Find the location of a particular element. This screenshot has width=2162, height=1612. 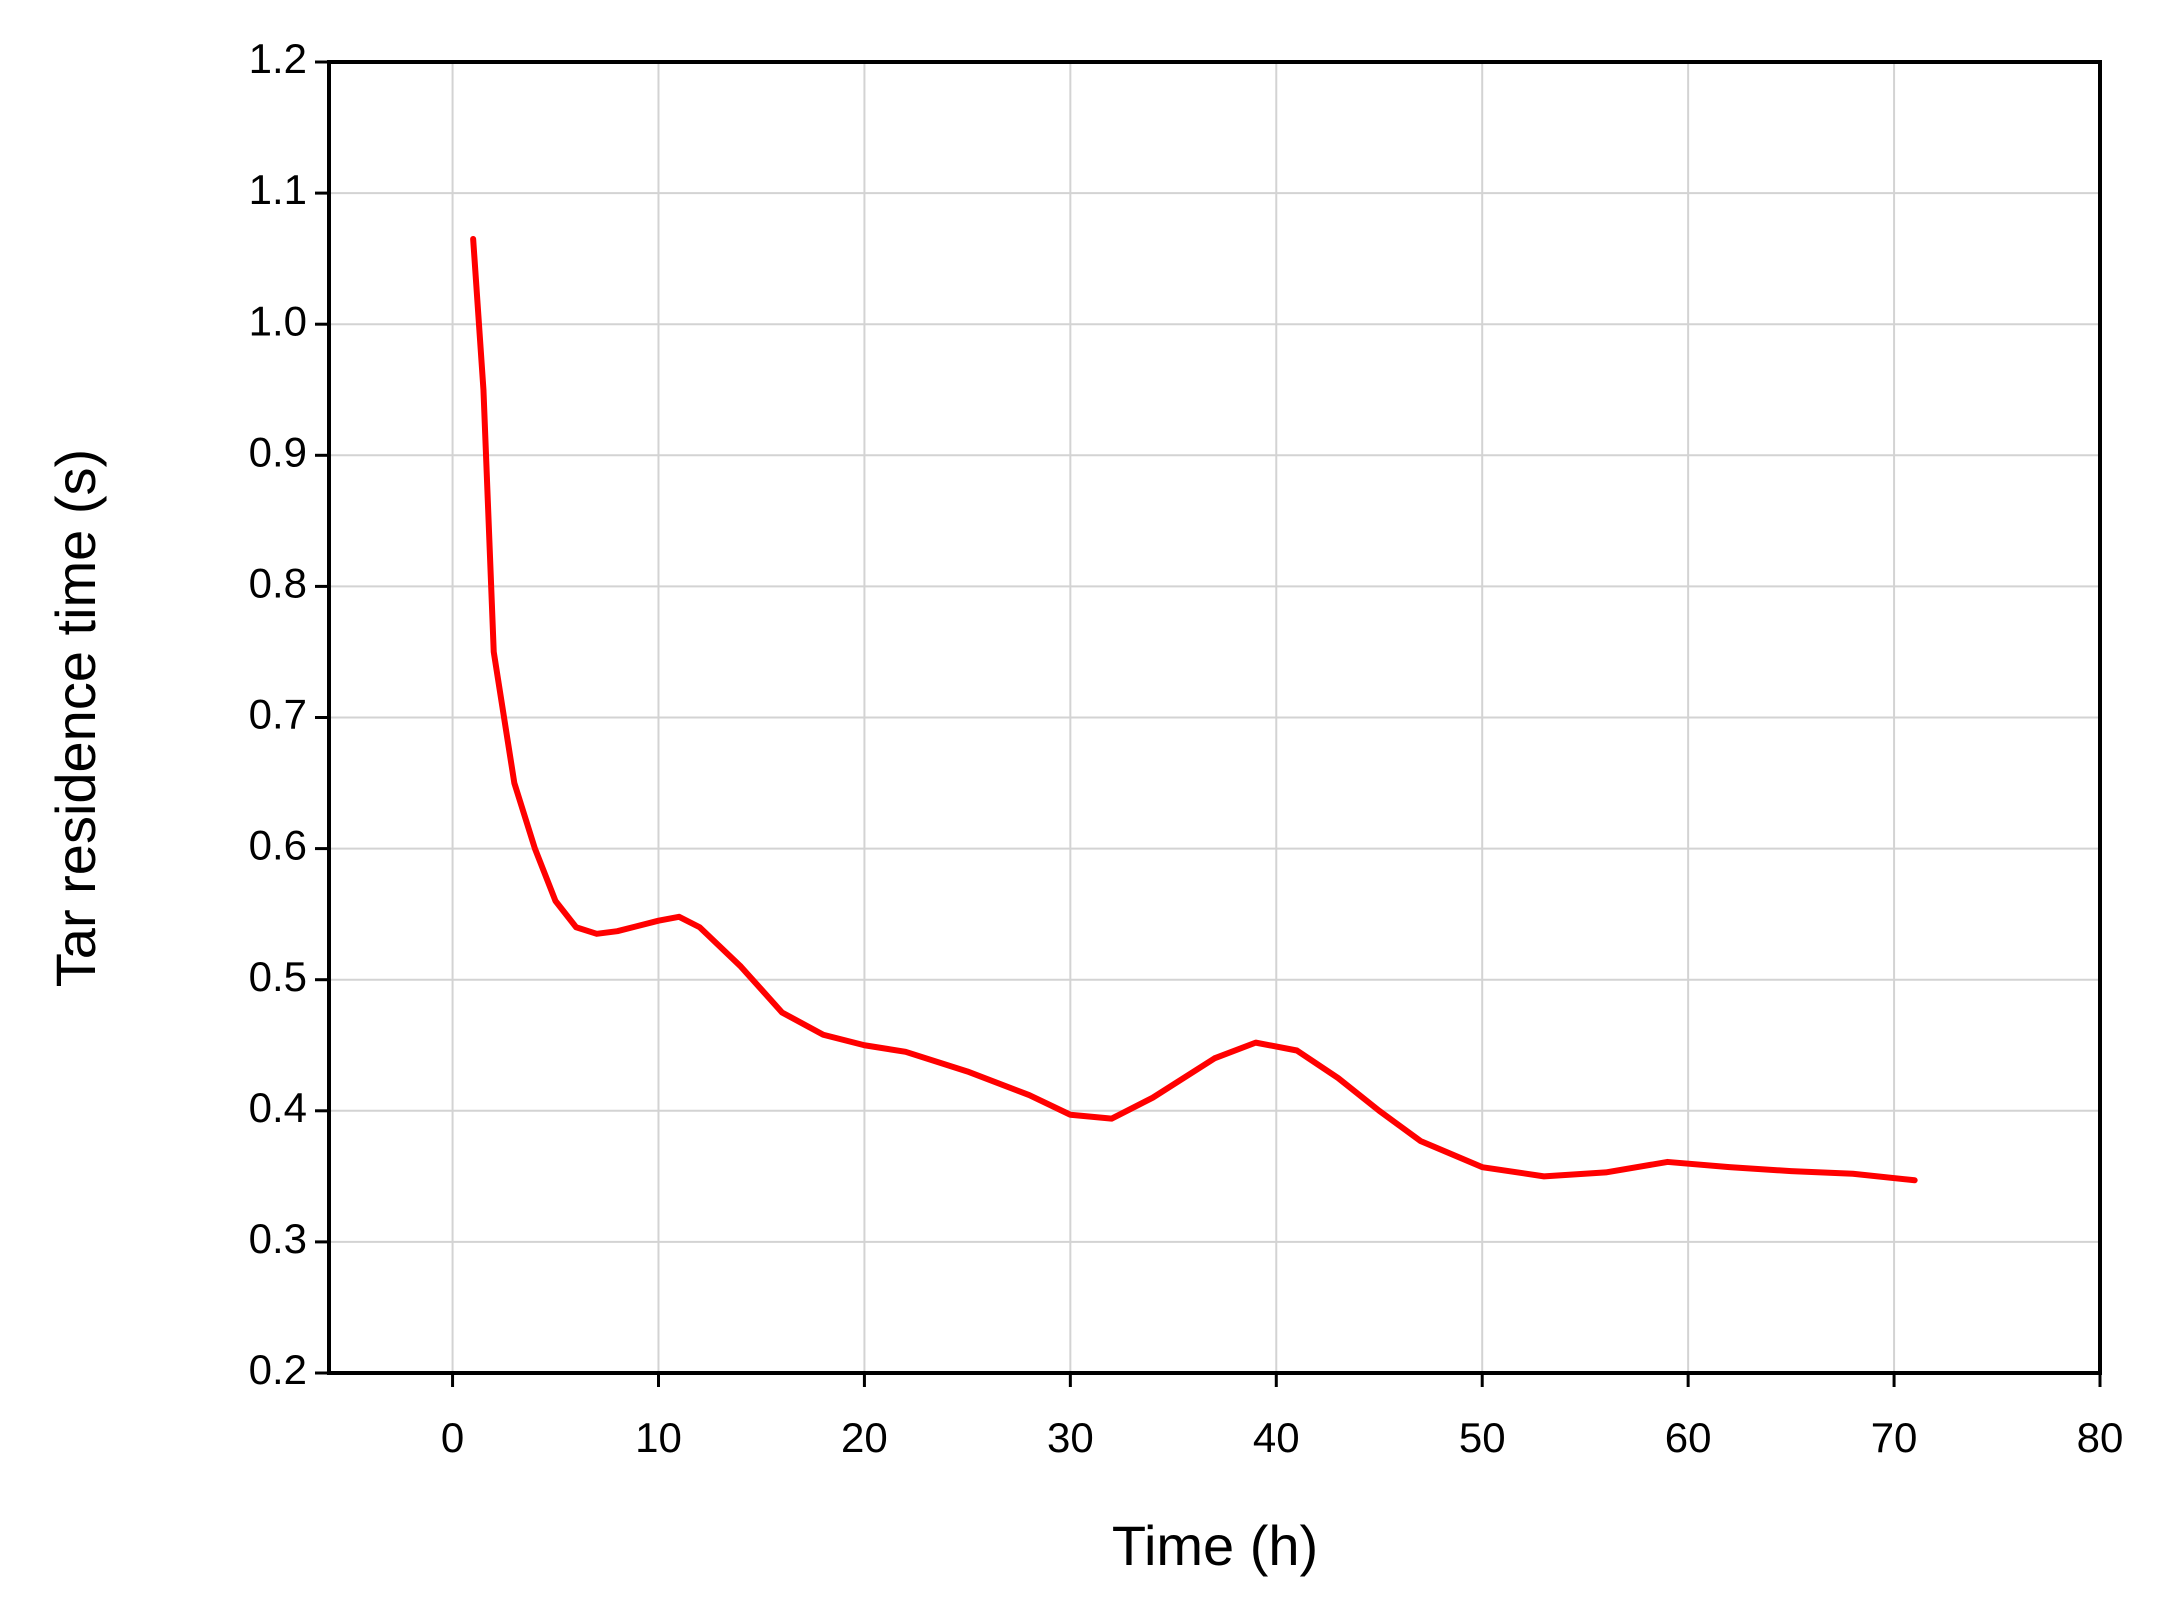

x-tick-label: 20 is located at coordinates (864, 1437).